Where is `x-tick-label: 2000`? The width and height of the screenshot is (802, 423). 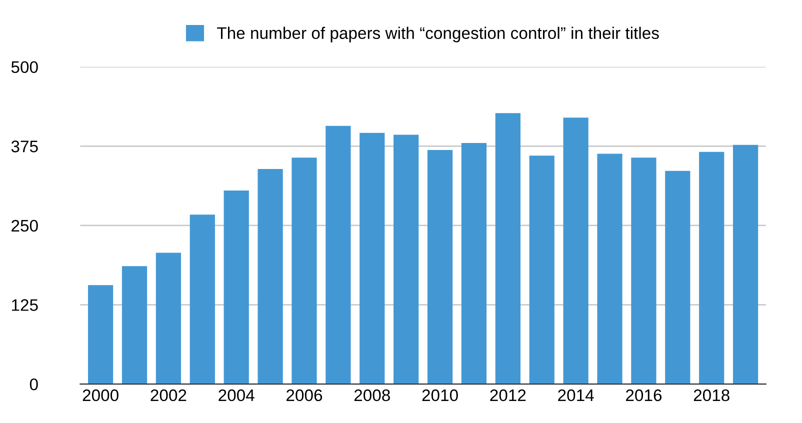 x-tick-label: 2000 is located at coordinates (100, 395).